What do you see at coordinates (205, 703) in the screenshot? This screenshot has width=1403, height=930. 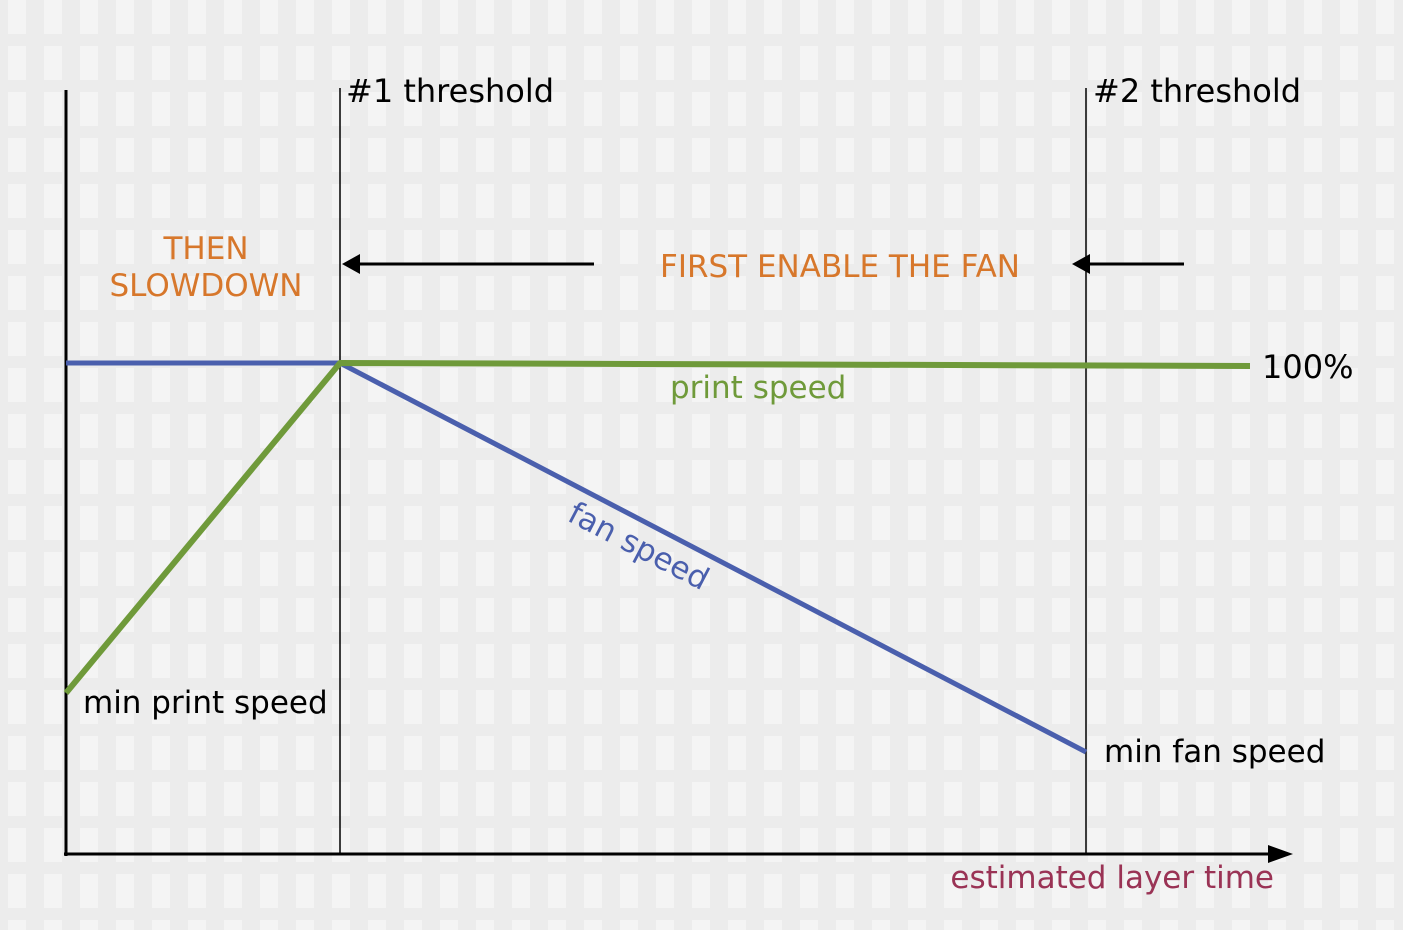 I see `min-print-speed-label: min print speed` at bounding box center [205, 703].